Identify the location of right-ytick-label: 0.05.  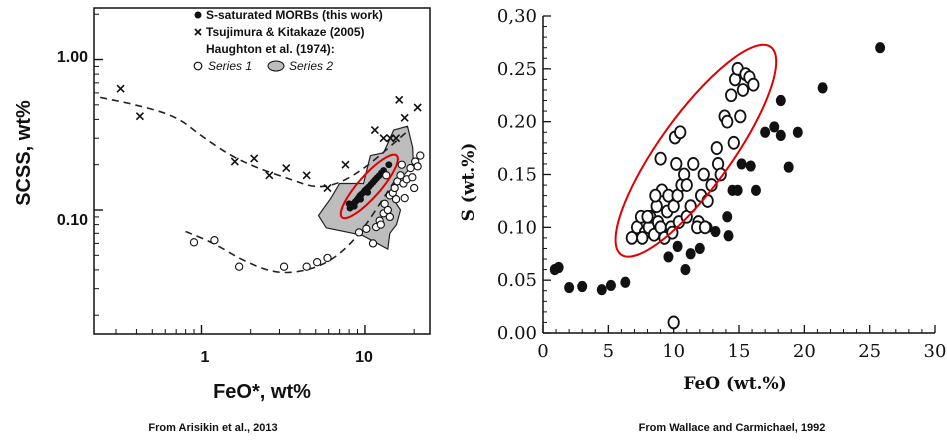
(517, 280).